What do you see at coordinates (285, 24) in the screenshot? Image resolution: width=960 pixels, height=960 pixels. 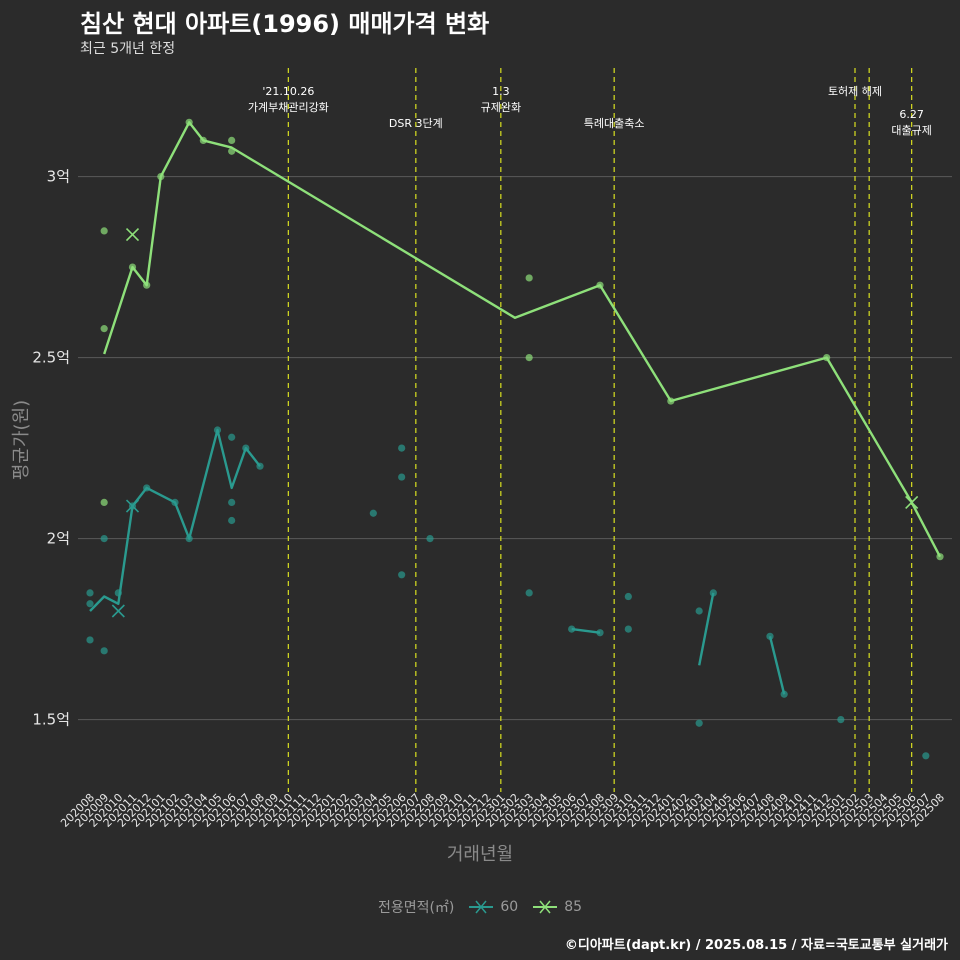 I see `chart-title: 침산 현대 아파트(1996) 매매가격 변화` at bounding box center [285, 24].